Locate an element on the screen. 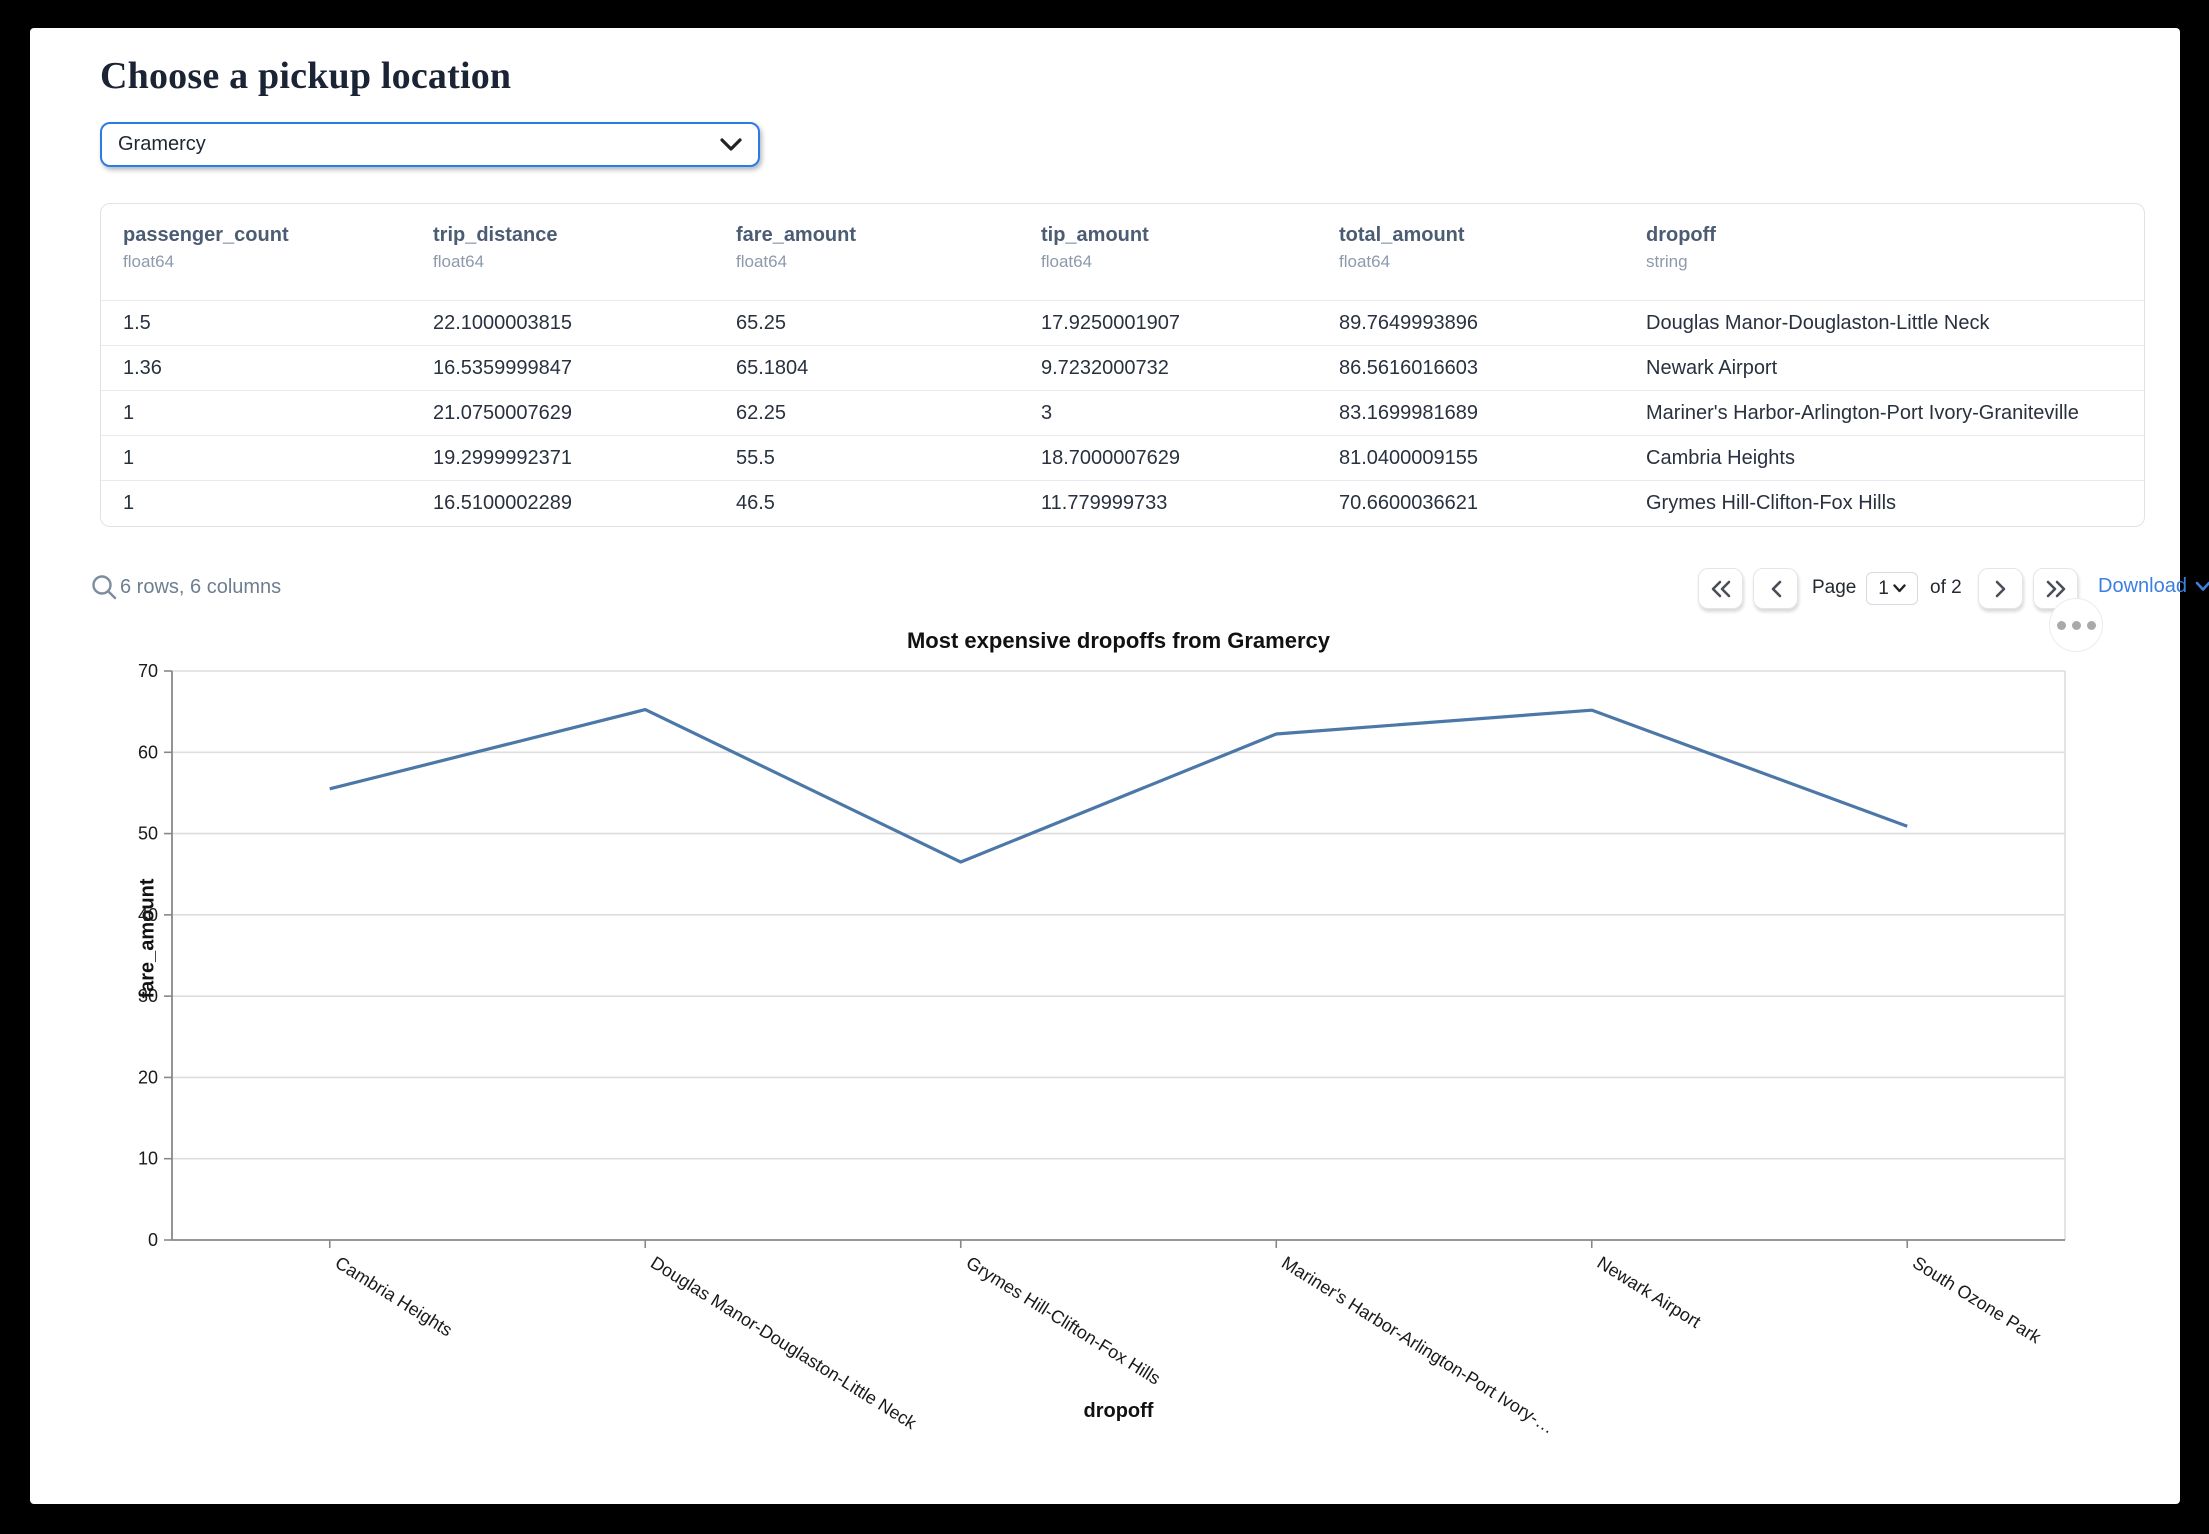  y-tick-label: 10 is located at coordinates (148, 1159).